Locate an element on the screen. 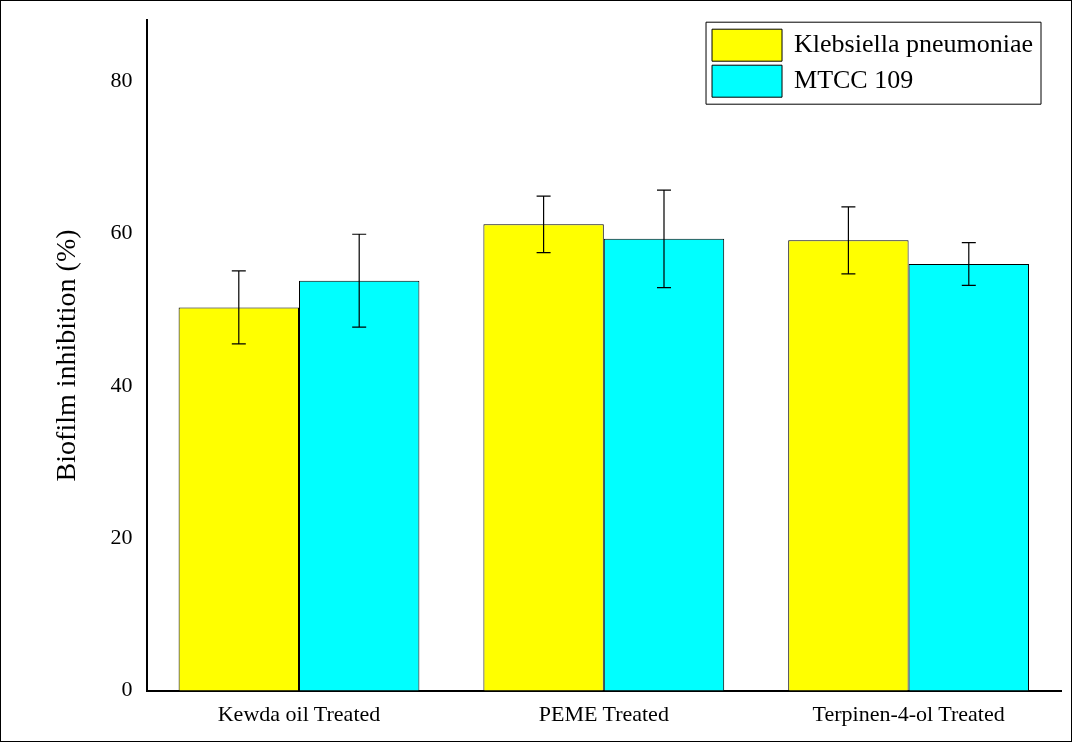 The height and width of the screenshot is (742, 1072). x-tick-label: Terpinen-4-ol Treated is located at coordinates (908, 713).